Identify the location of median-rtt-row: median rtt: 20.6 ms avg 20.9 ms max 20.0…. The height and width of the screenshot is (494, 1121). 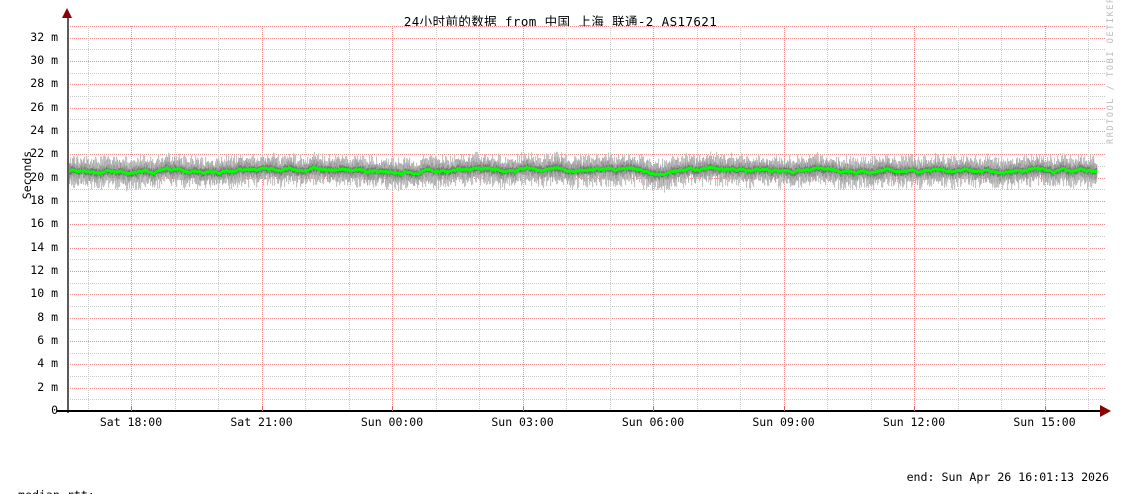
(563, 484).